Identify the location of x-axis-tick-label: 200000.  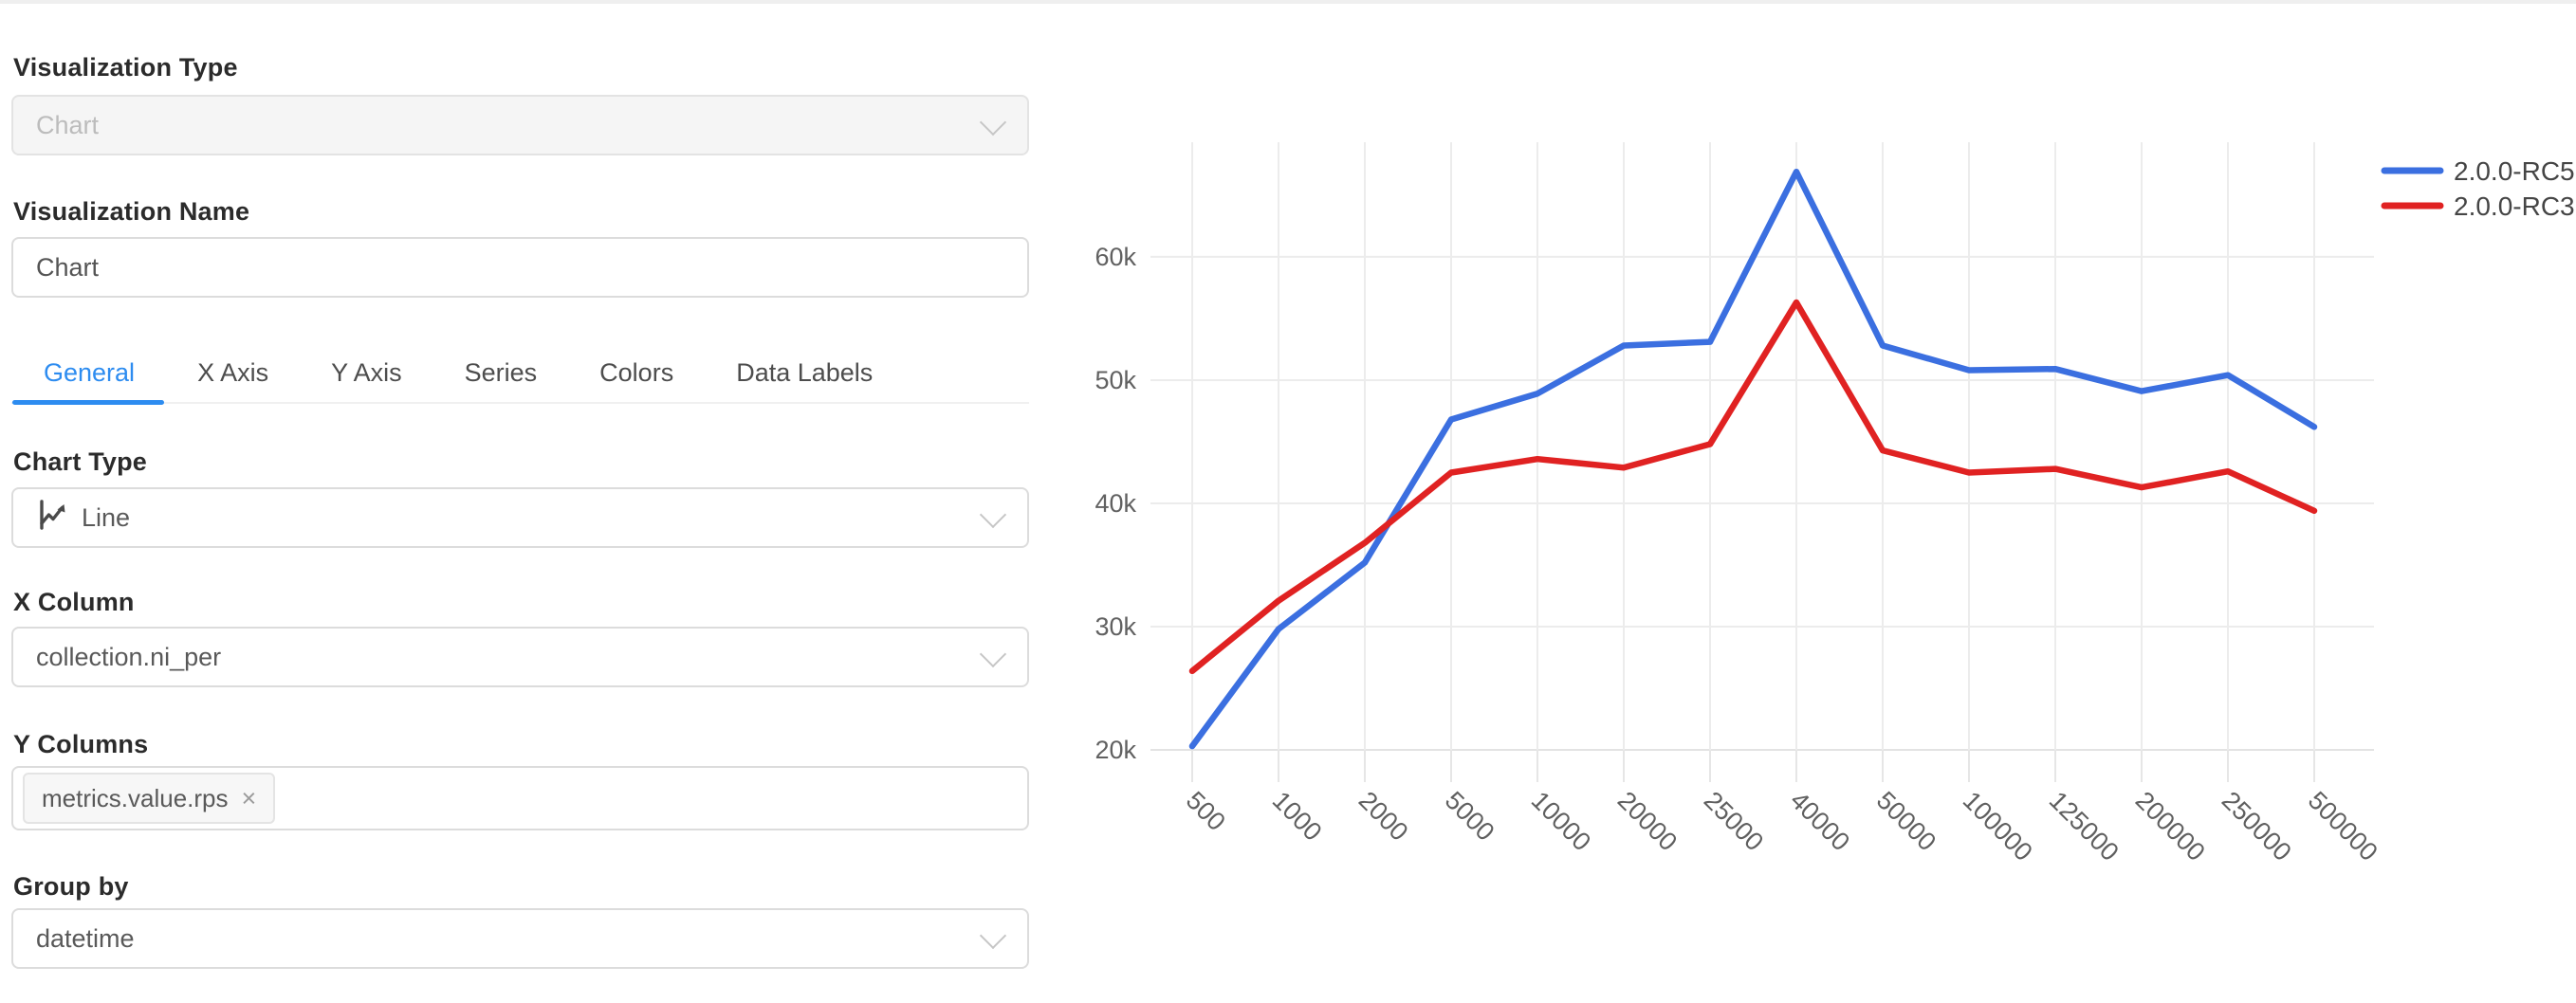
(2170, 826).